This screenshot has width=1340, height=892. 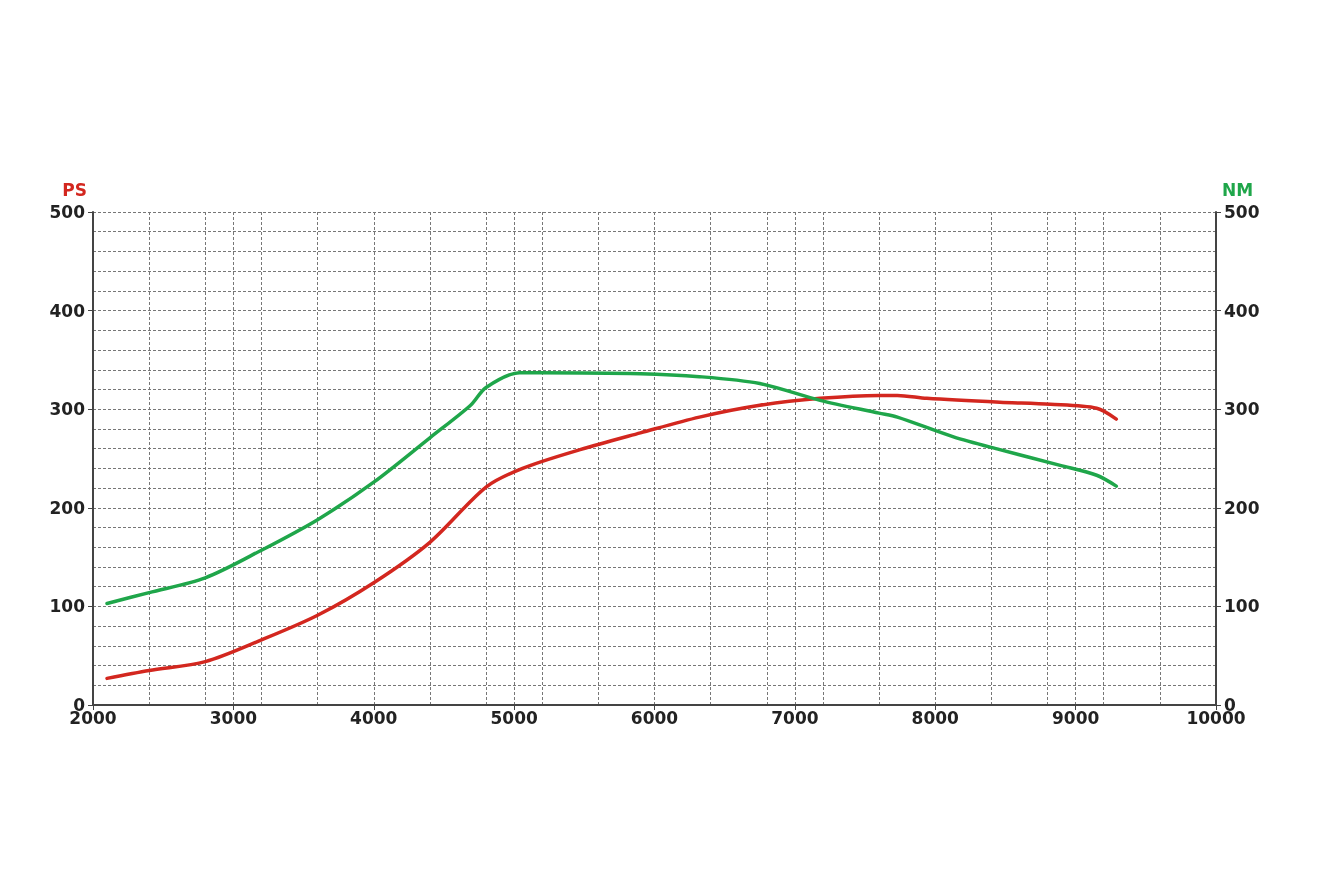 I want to click on x-tick-label: 7000, so click(x=795, y=717).